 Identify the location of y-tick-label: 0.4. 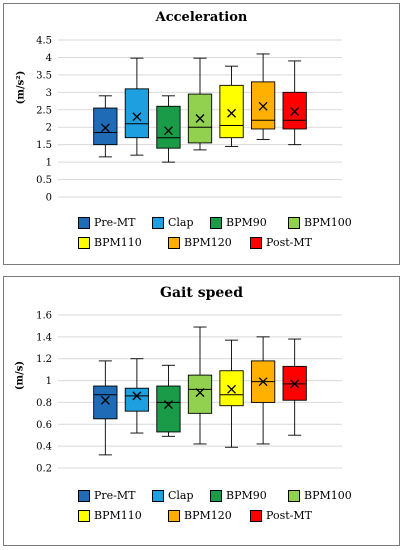
(44, 447).